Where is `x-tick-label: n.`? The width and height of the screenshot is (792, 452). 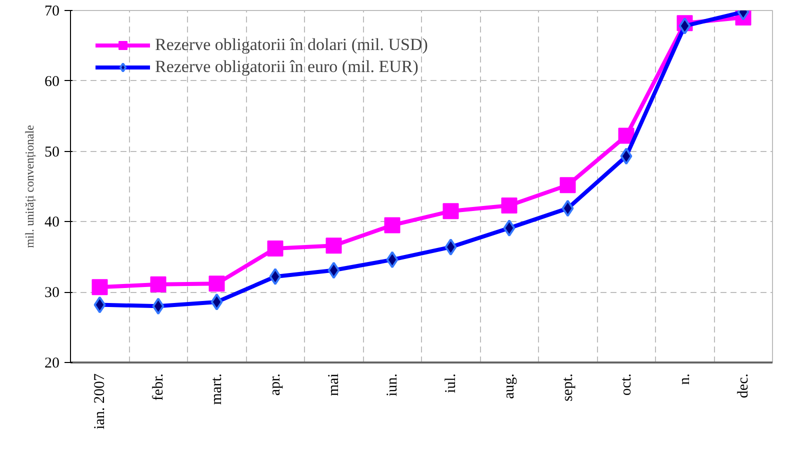
x-tick-label: n. is located at coordinates (684, 379).